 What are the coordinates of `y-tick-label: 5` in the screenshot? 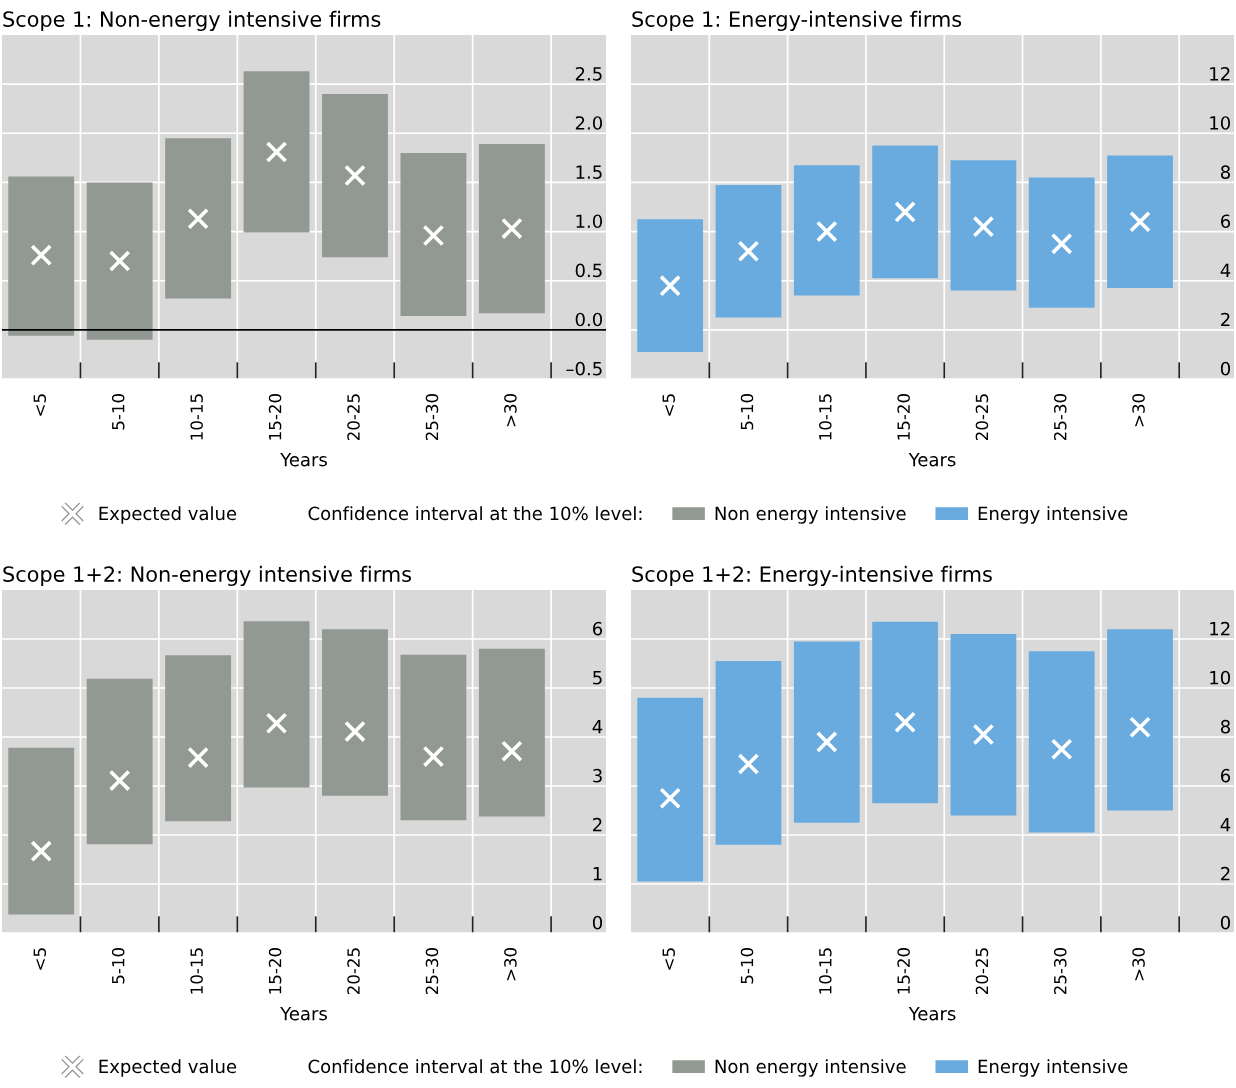 It's located at (597, 678).